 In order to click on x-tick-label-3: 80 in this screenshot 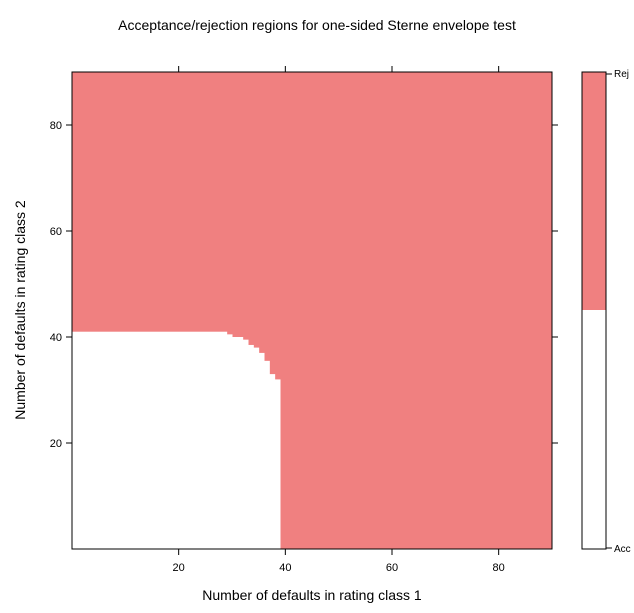, I will do `click(499, 568)`.